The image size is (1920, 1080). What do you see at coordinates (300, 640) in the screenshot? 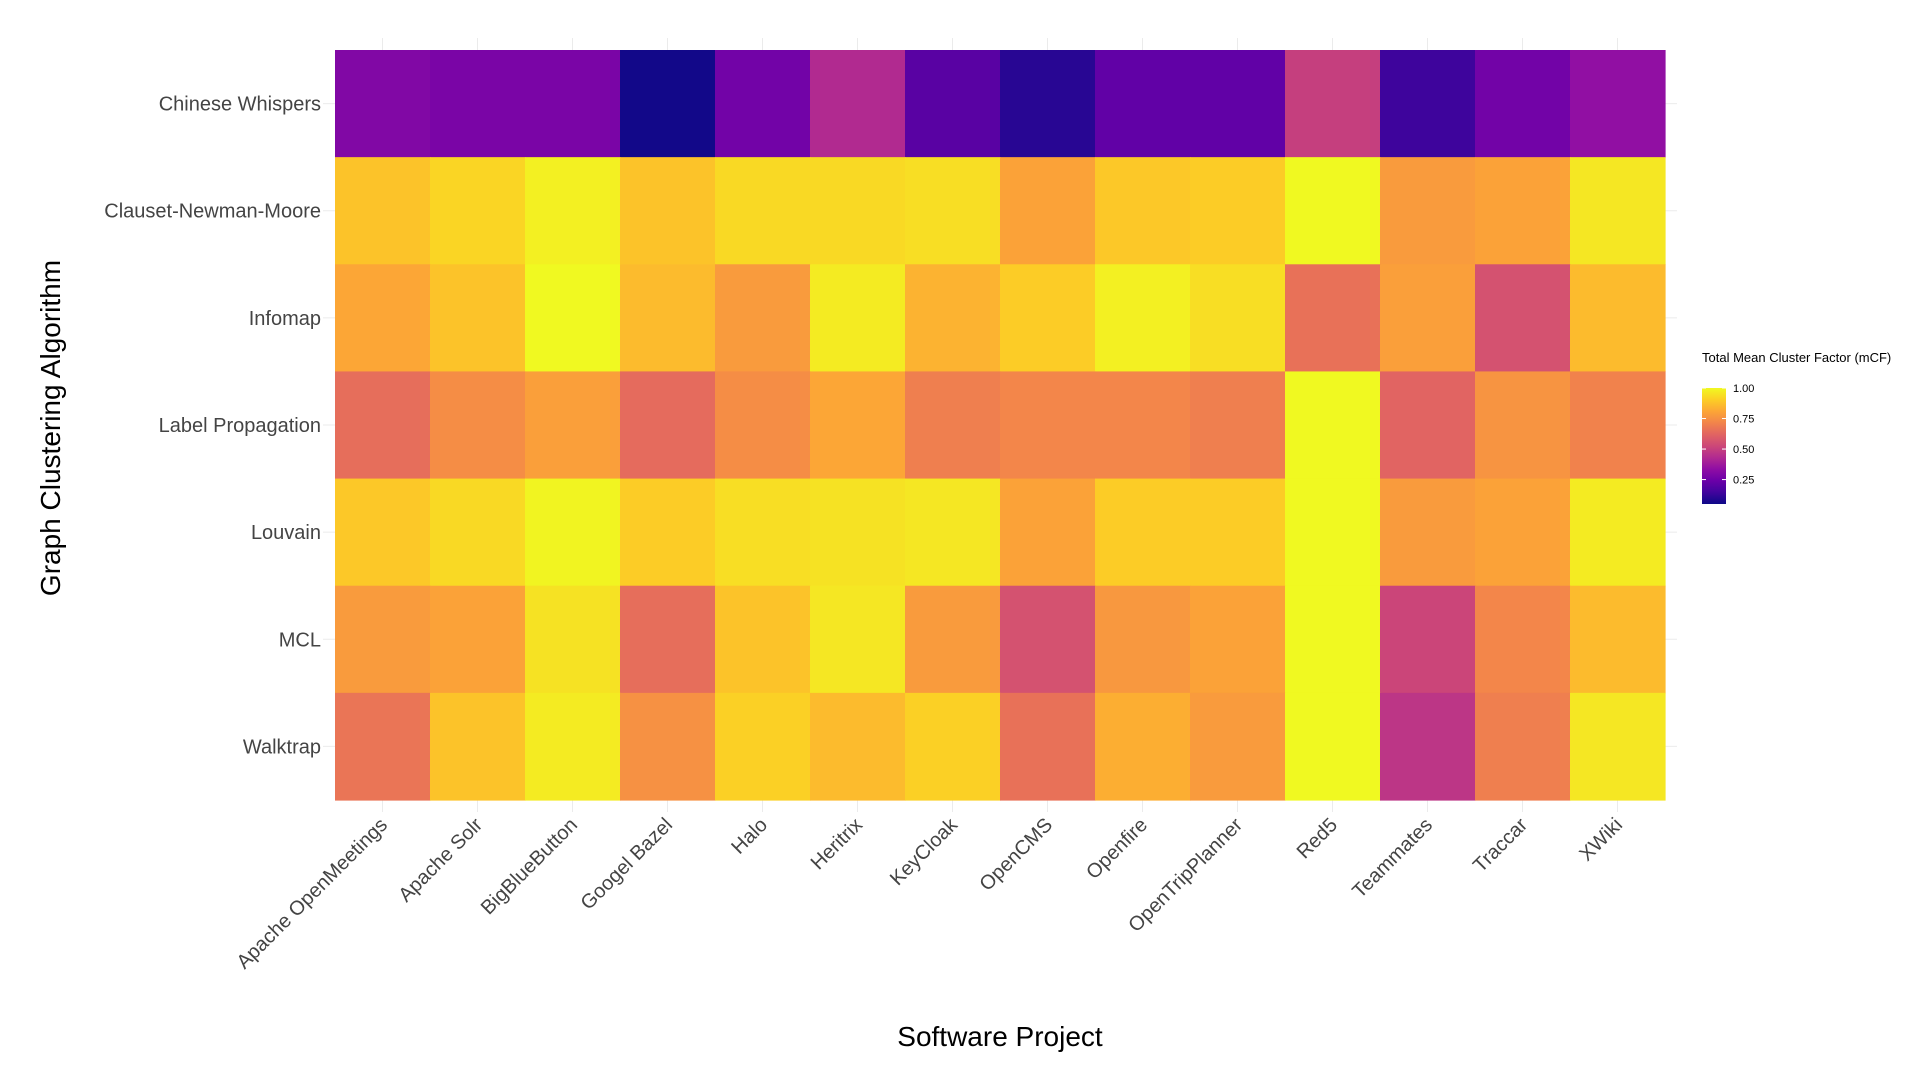
I see `y-tick-label: MCL` at bounding box center [300, 640].